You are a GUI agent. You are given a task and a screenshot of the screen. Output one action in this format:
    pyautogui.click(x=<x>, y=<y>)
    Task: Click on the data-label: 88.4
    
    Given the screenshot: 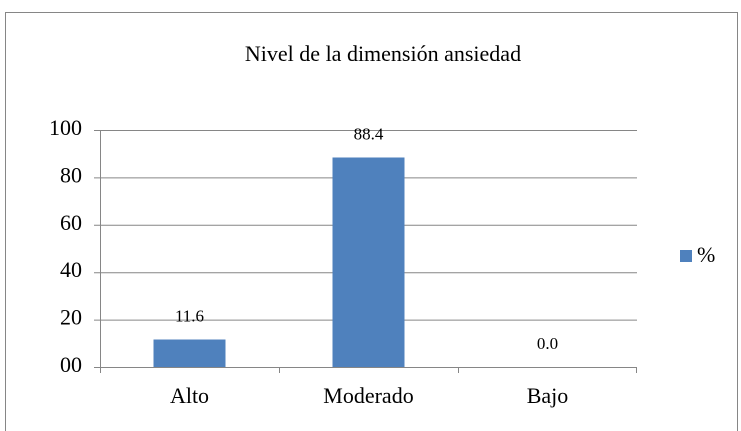 What is the action you would take?
    pyautogui.click(x=369, y=133)
    